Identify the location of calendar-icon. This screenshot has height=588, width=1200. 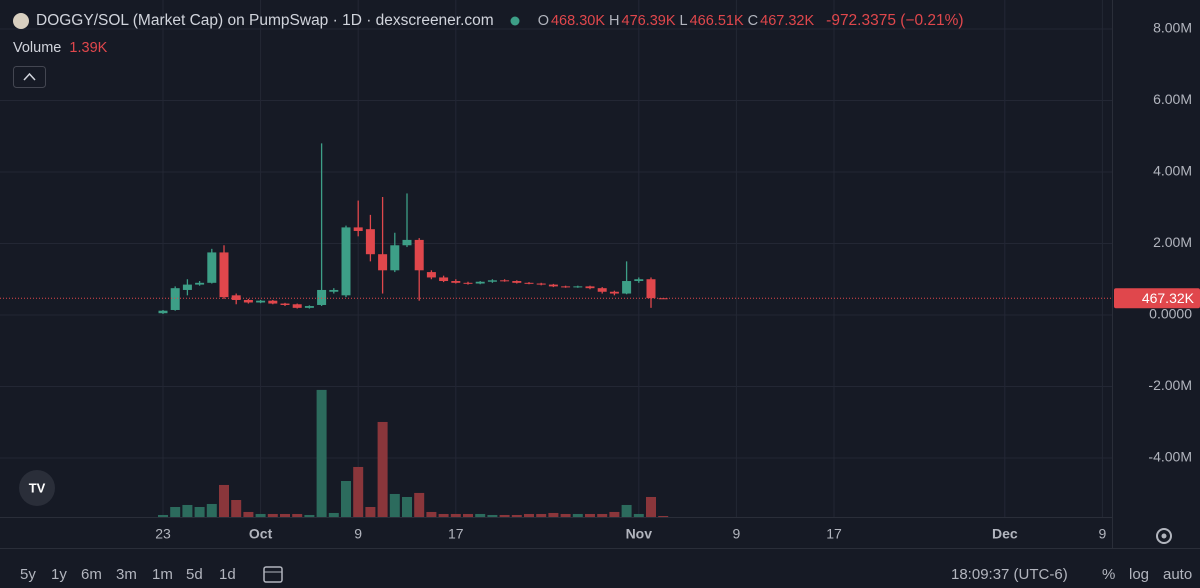
(273, 574).